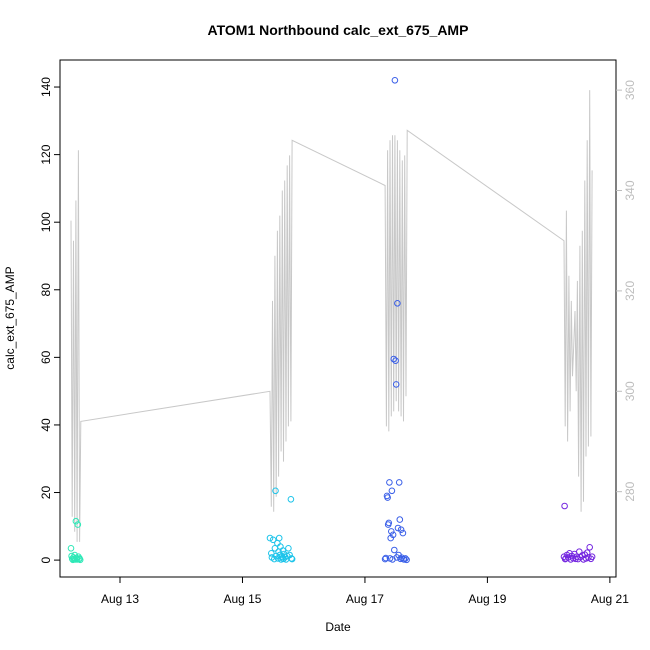 Image resolution: width=650 pixels, height=650 pixels. What do you see at coordinates (630, 491) in the screenshot?
I see `y2-tick-label: 280` at bounding box center [630, 491].